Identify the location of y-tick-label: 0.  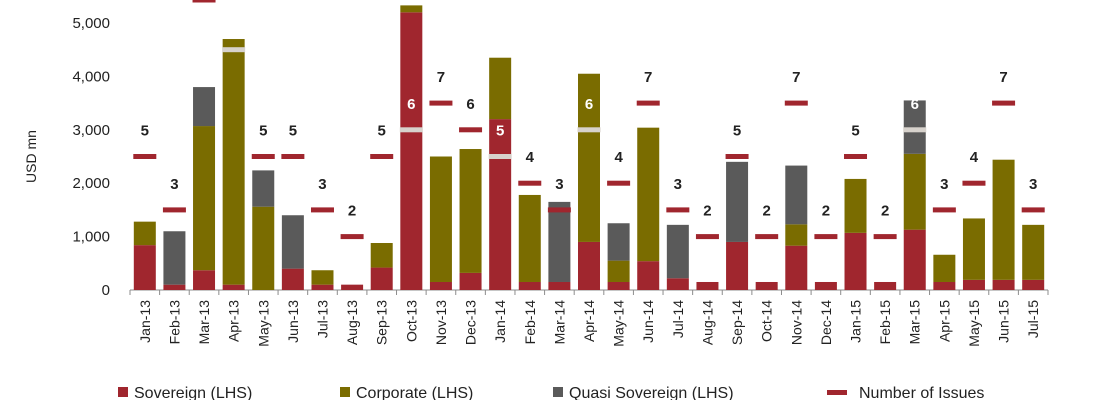
(106, 290).